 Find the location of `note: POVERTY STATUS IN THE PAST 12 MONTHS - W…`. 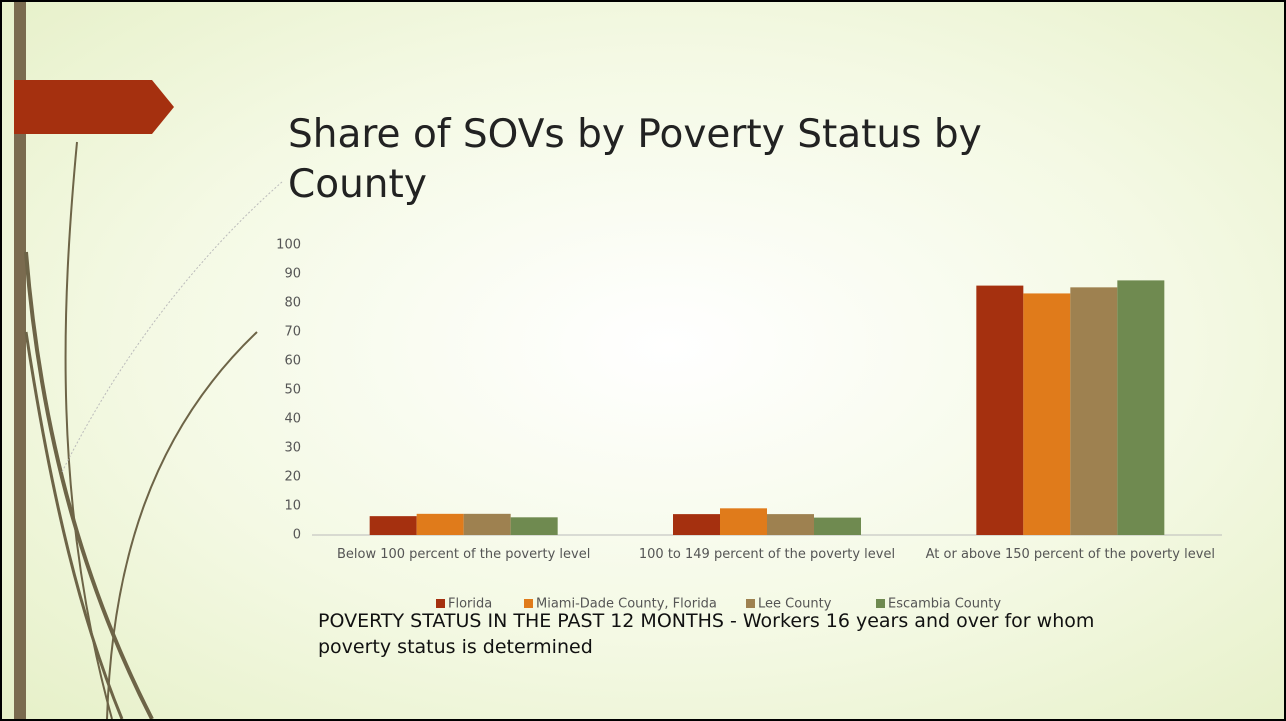

note: POVERTY STATUS IN THE PAST 12 MONTHS - W… is located at coordinates (706, 634).